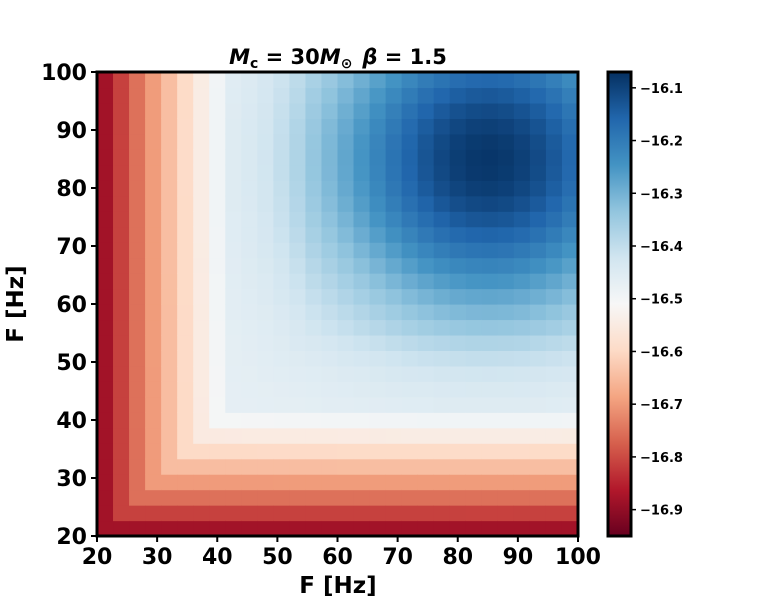 This screenshot has width=776, height=602. What do you see at coordinates (337, 557) in the screenshot?
I see `x-tick-label: 60` at bounding box center [337, 557].